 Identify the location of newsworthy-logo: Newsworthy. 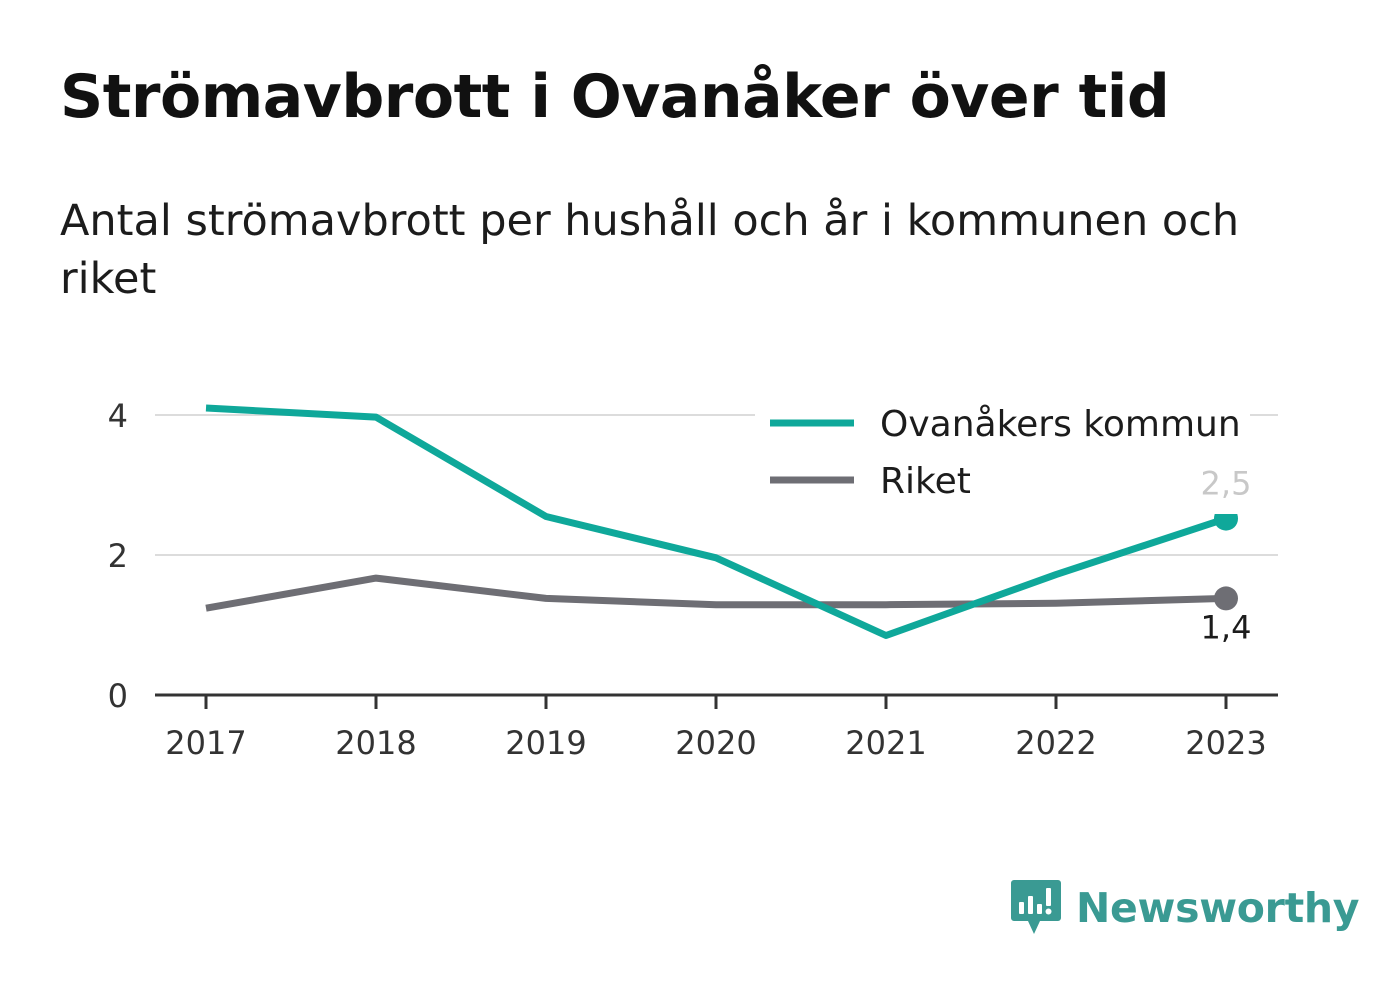
(1184, 908).